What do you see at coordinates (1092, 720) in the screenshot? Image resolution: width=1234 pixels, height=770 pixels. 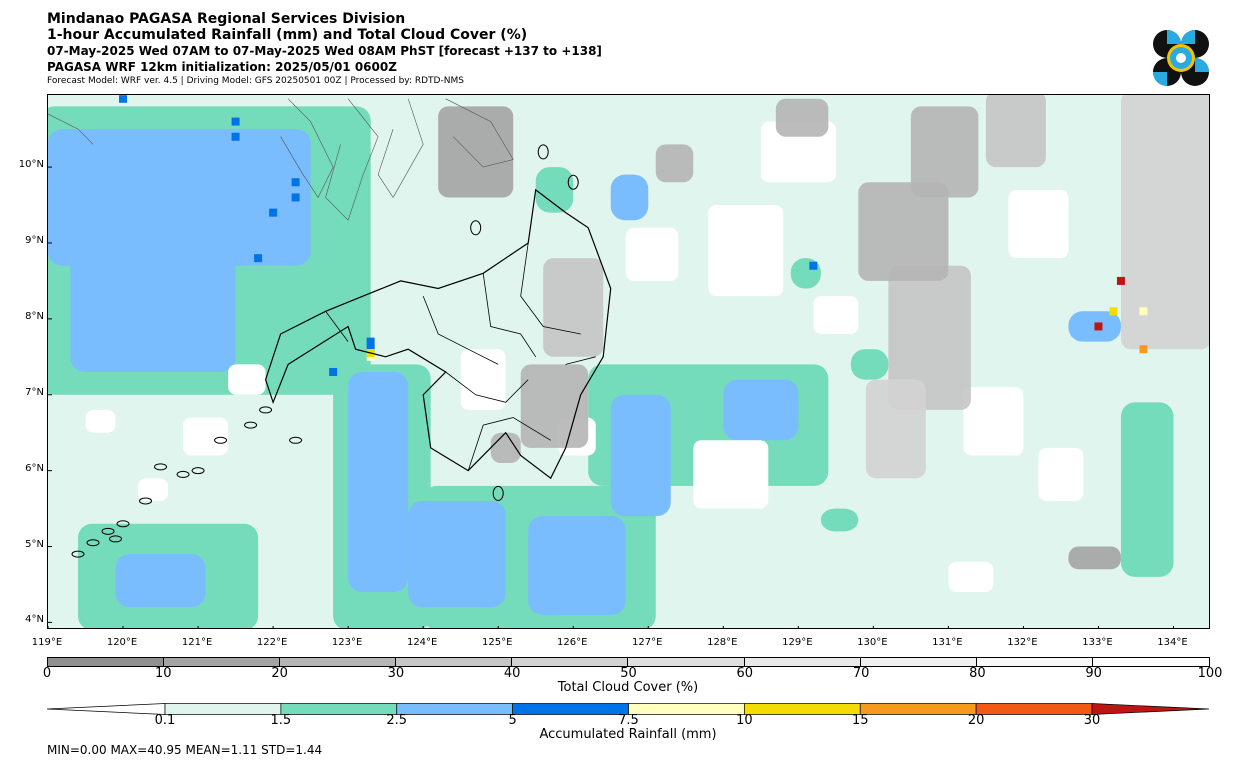 I see `rain-colorbar-label: 30` at bounding box center [1092, 720].